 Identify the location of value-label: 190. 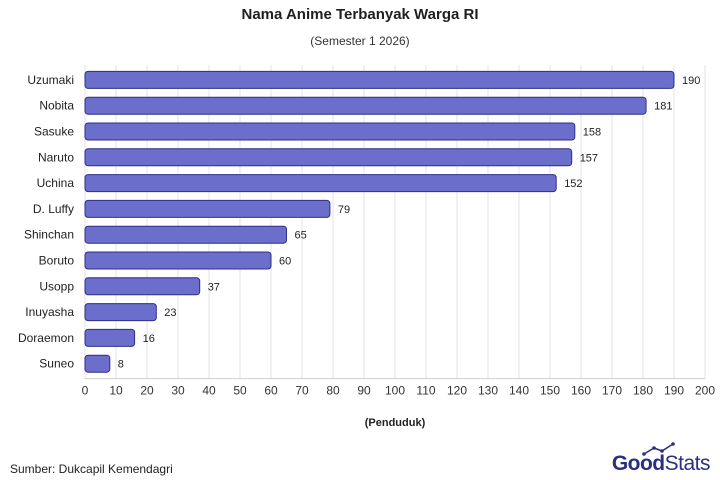
(691, 81).